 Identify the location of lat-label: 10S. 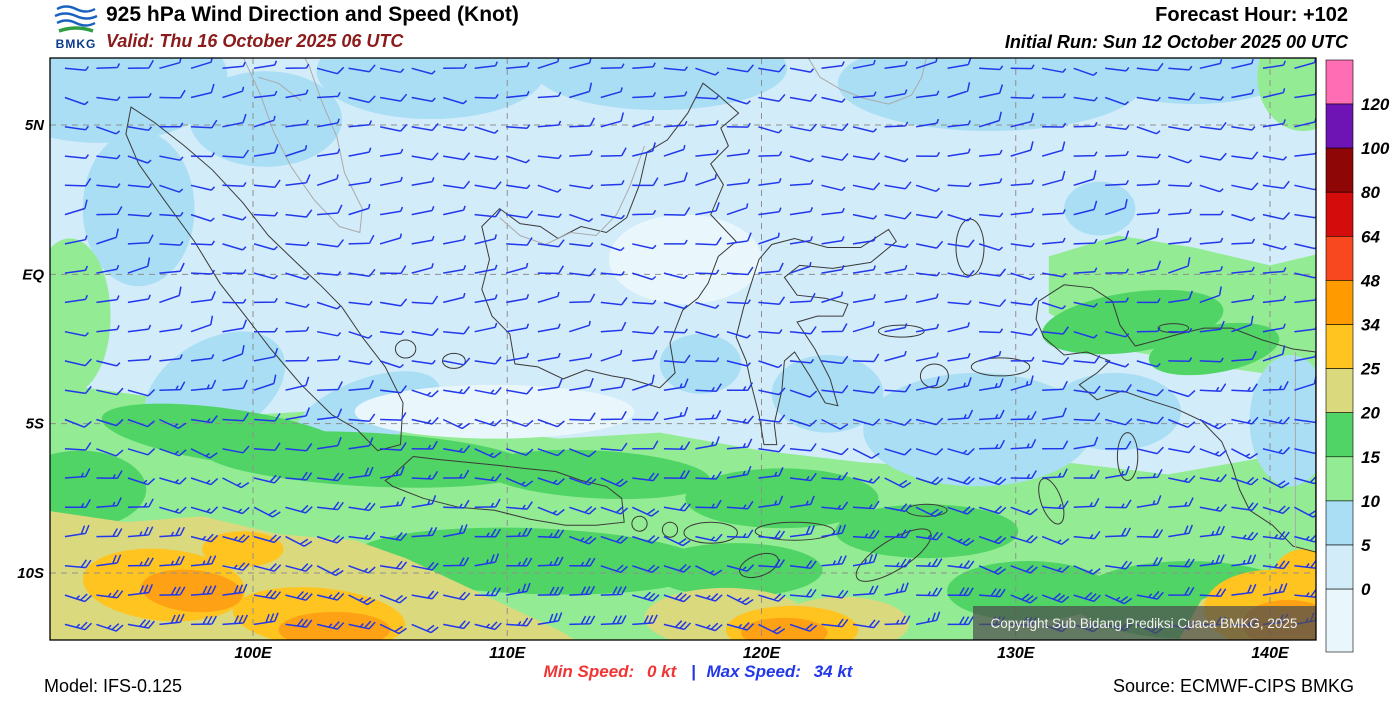
(30, 573).